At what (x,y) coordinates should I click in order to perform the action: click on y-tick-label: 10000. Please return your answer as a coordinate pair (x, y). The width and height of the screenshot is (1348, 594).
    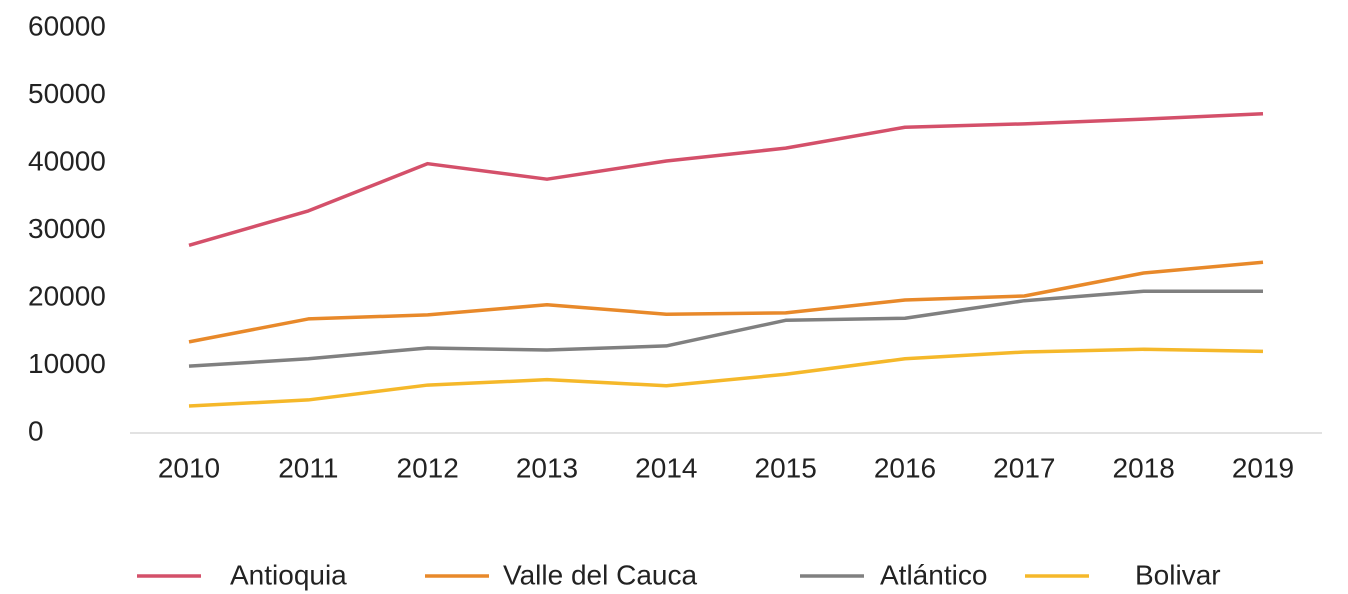
    Looking at the image, I should click on (67, 363).